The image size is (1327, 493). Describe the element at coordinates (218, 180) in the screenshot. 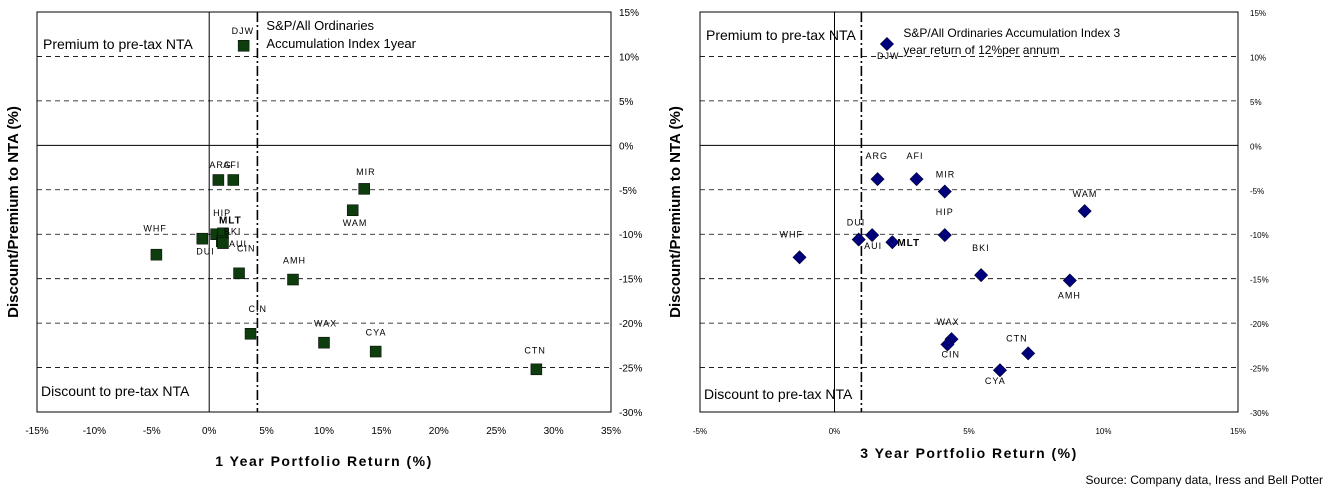

I see `data-point-arg` at that location.